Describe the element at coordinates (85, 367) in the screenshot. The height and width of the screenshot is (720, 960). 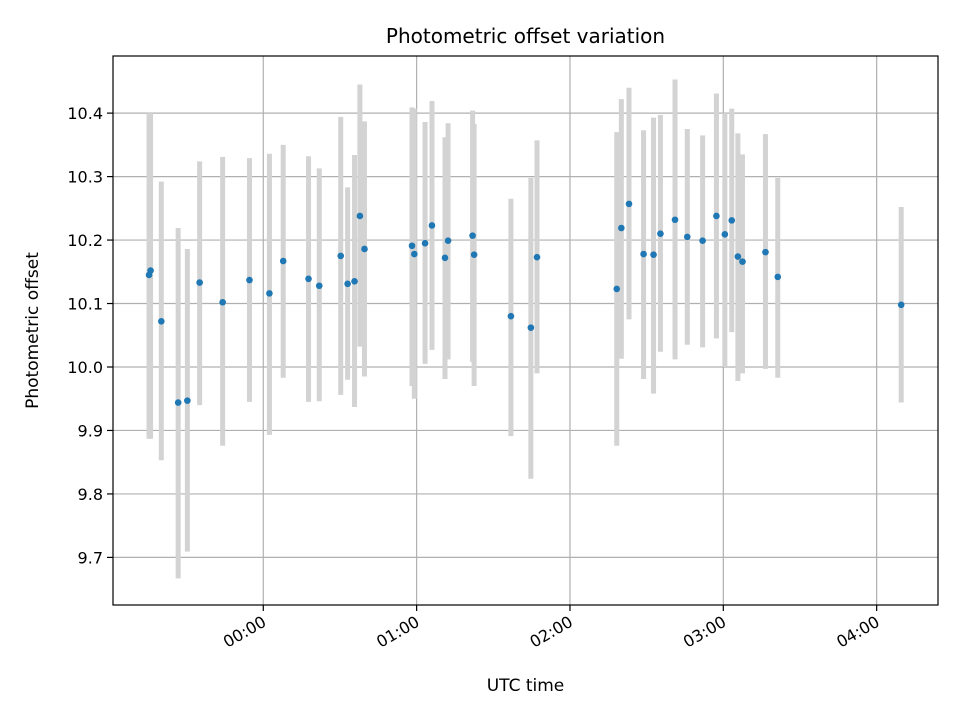
I see `y-tick-label: 10.0` at that location.